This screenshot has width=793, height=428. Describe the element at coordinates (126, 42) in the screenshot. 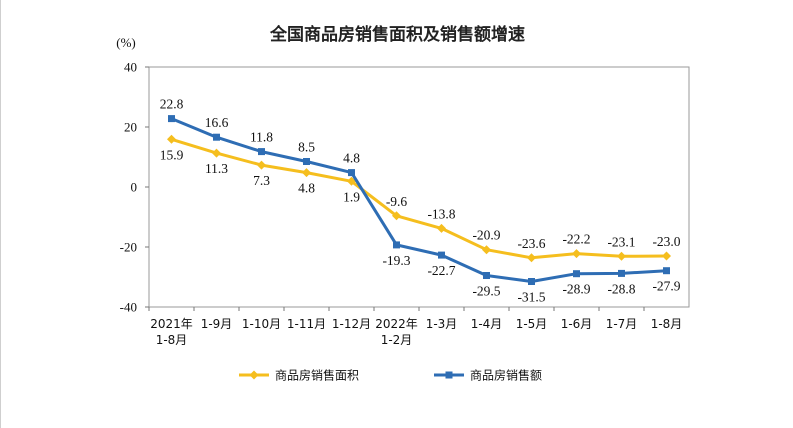

I see `y-axis-label: (%)` at that location.